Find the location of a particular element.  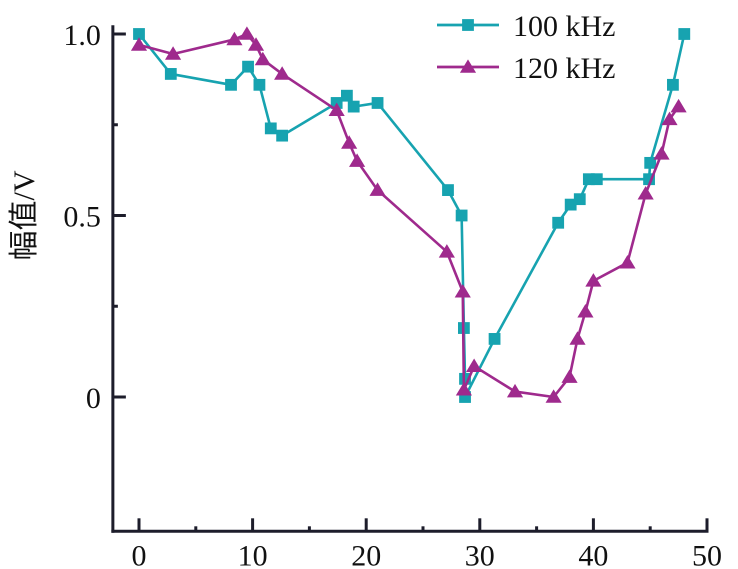

x-tick-label: 30 is located at coordinates (480, 554).